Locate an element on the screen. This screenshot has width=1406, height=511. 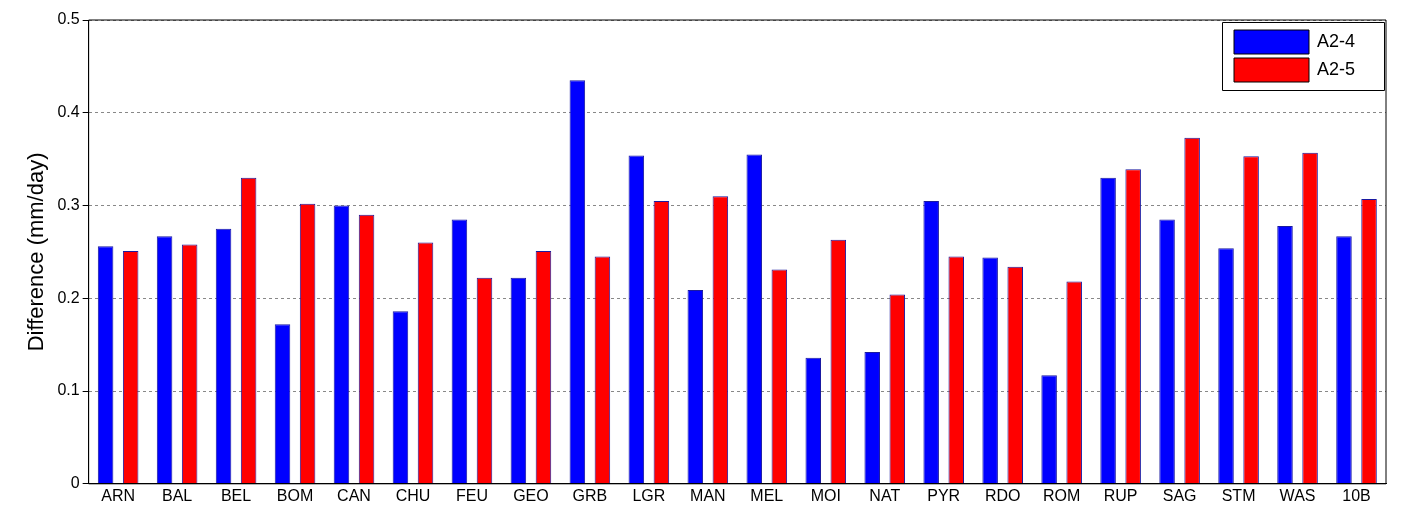
y-tick-label: 0.1 is located at coordinates (68, 390).